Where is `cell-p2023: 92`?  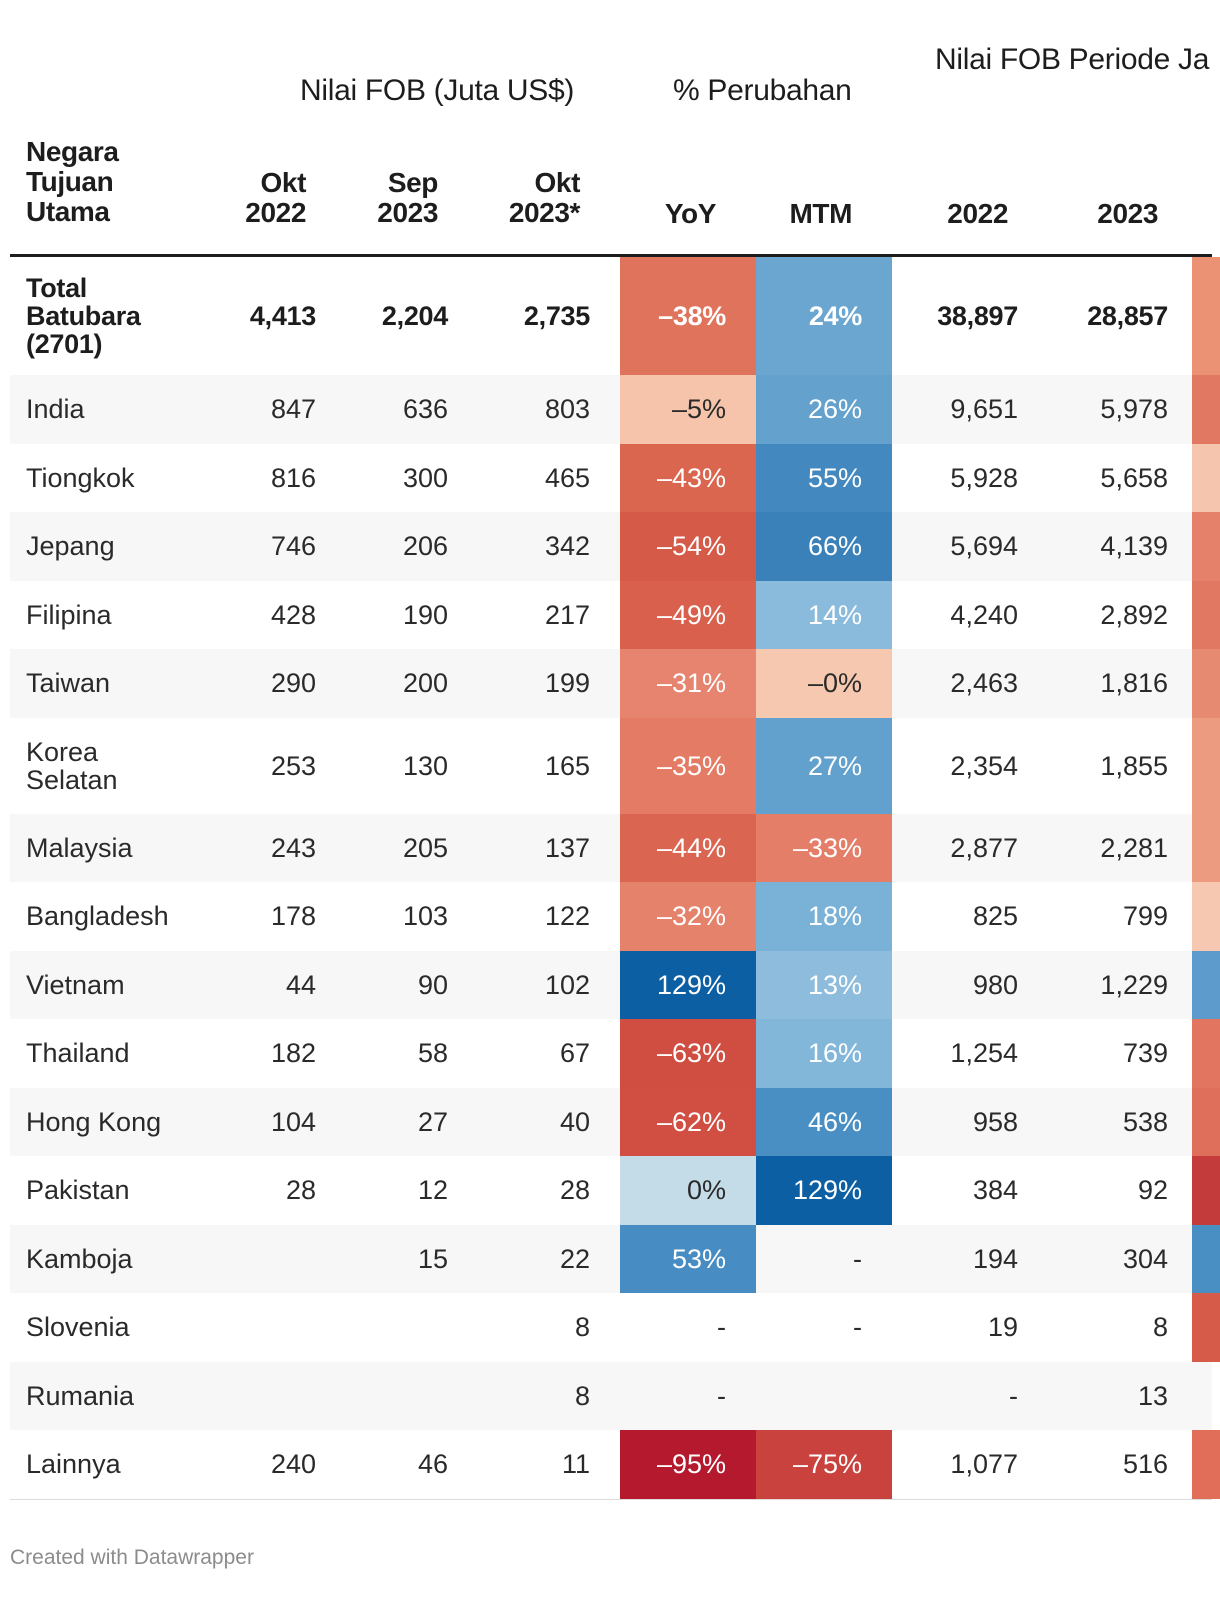
cell-p2023: 92 is located at coordinates (1152, 1190).